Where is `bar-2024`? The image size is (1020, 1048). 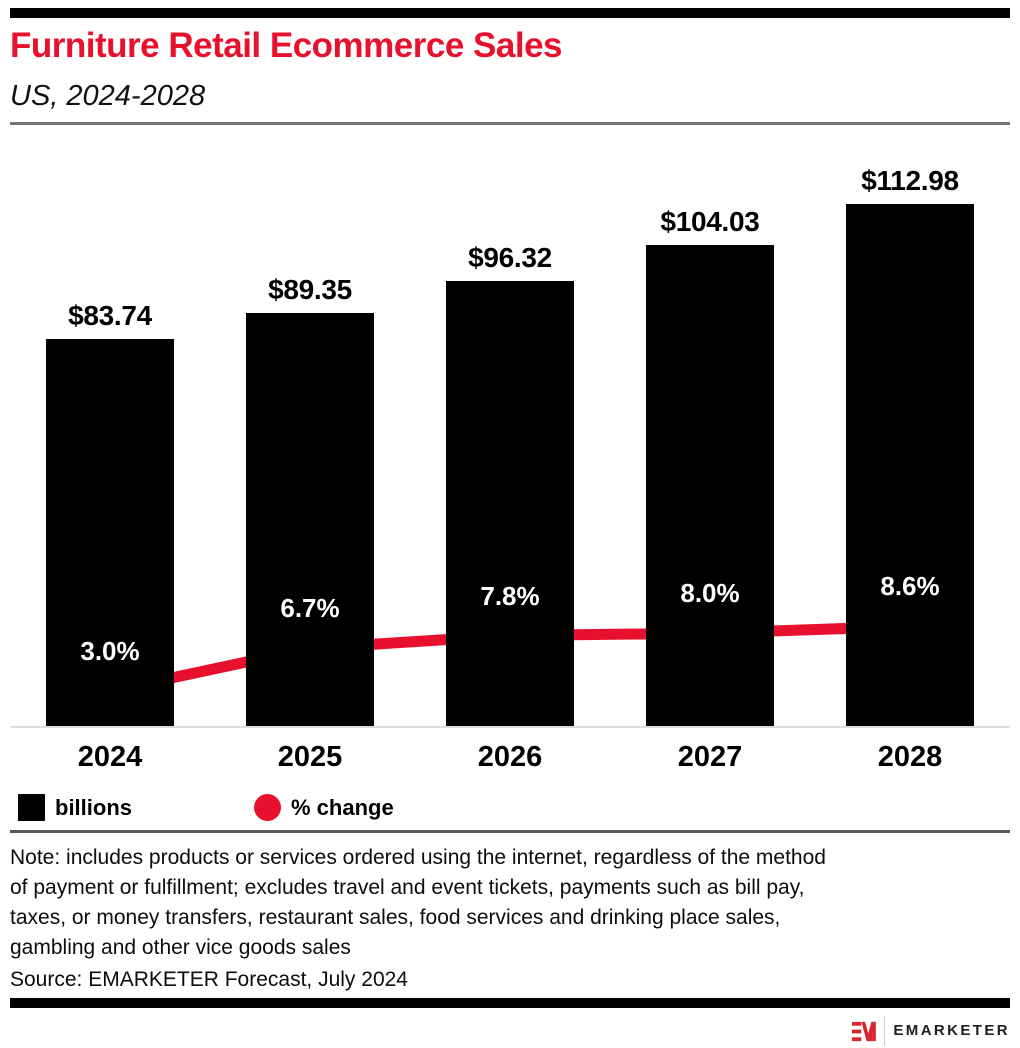 bar-2024 is located at coordinates (110, 532).